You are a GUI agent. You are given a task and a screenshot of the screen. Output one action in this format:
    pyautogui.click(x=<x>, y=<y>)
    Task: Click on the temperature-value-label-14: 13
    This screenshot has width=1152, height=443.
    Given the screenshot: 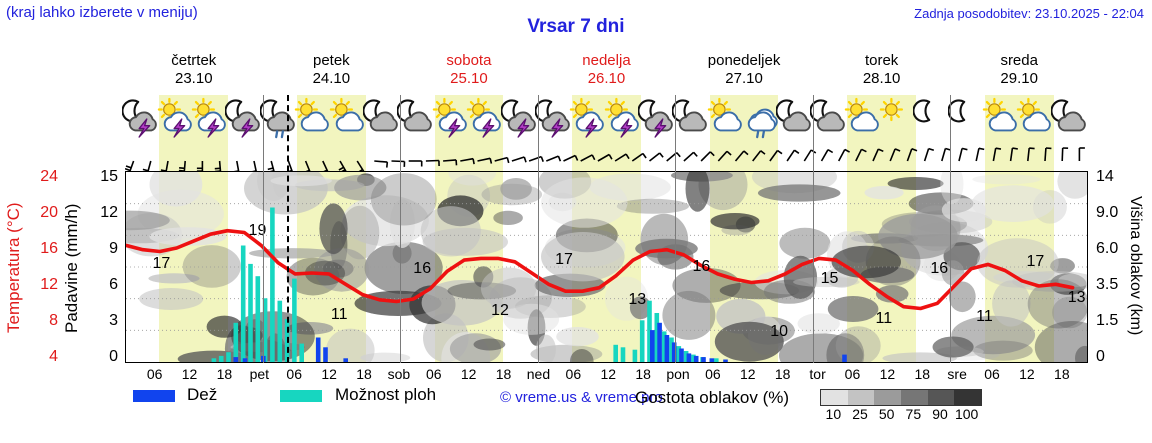 What is the action you would take?
    pyautogui.click(x=1076, y=297)
    